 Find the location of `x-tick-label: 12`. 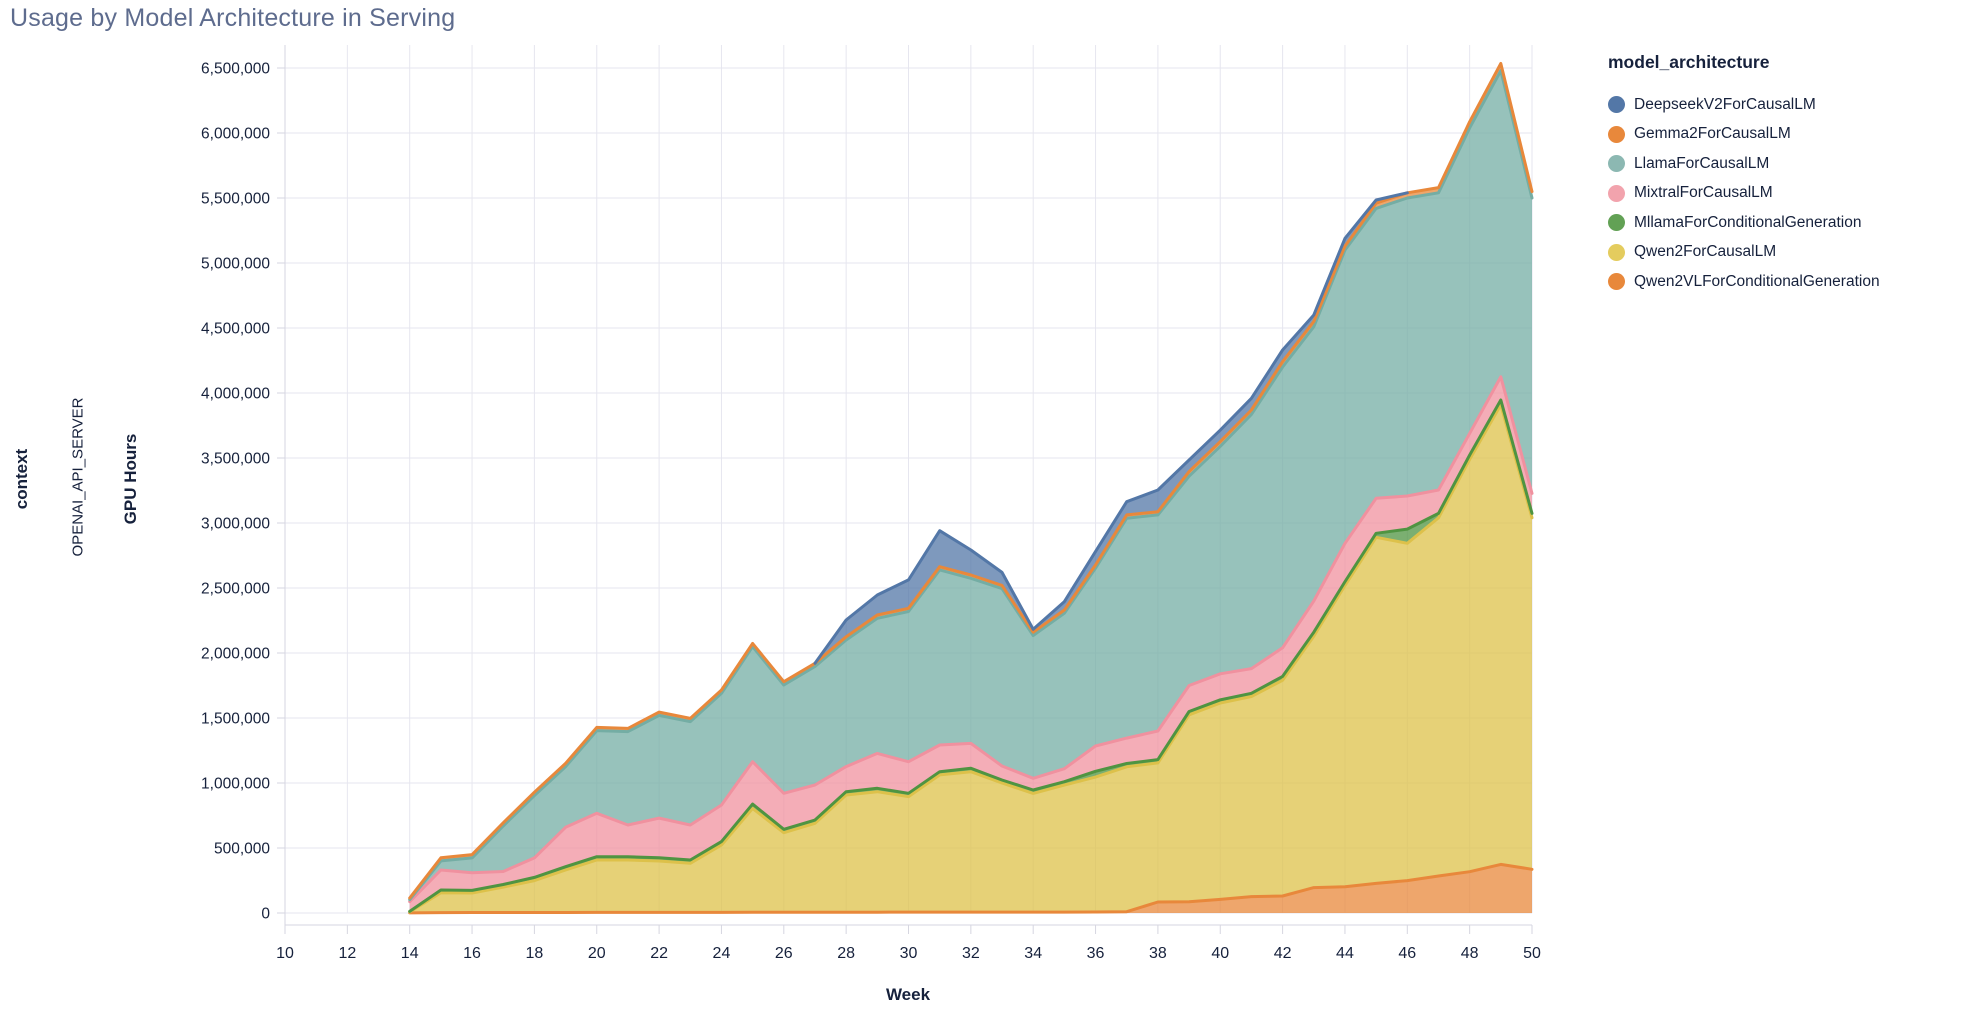

x-tick-label: 12 is located at coordinates (347, 953).